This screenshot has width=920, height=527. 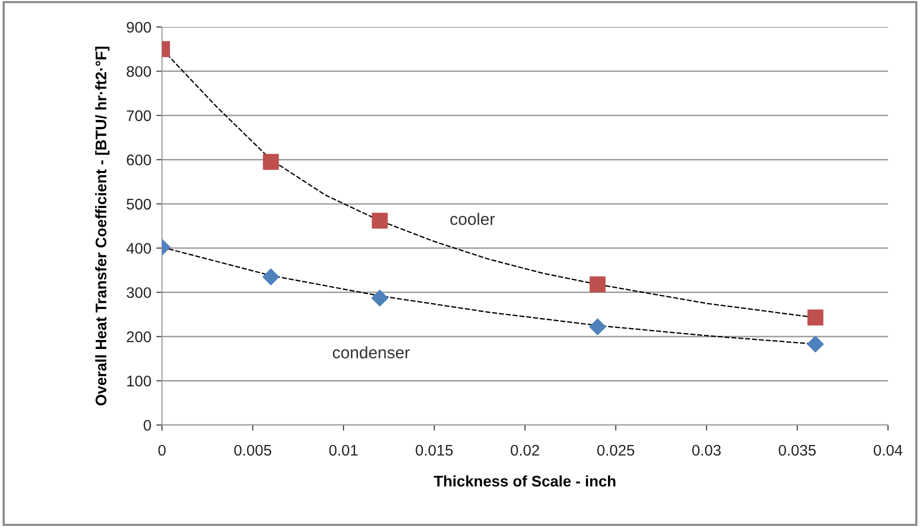 What do you see at coordinates (253, 450) in the screenshot?
I see `x-tick-label: 0.005` at bounding box center [253, 450].